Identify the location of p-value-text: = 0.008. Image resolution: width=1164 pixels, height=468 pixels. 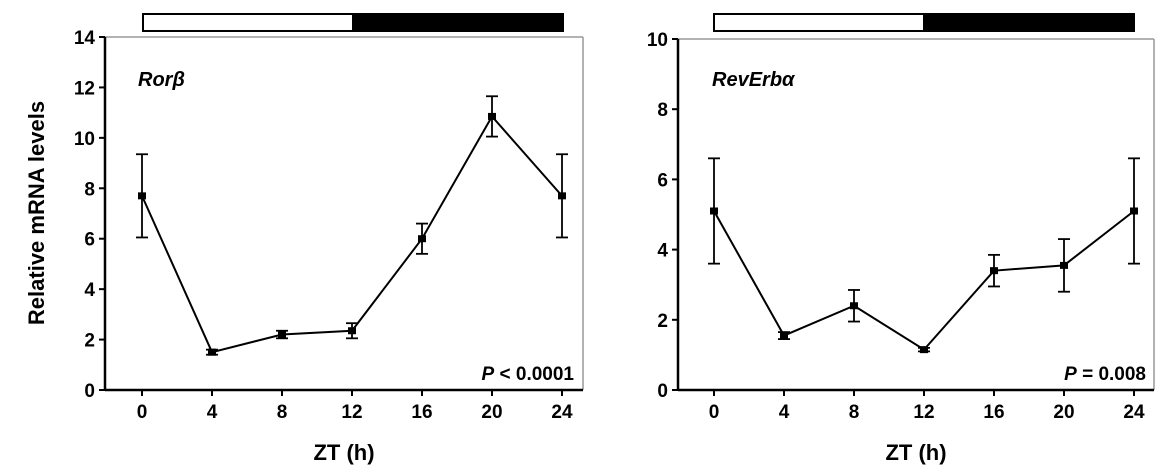
(1111, 374).